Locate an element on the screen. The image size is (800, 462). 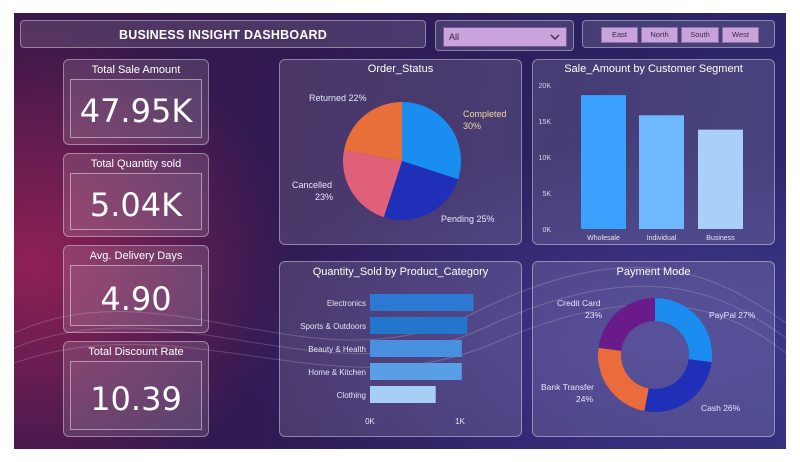
kpi-card-avg-delivery-days: Avg. Delivery Days 4.90 is located at coordinates (136, 289).